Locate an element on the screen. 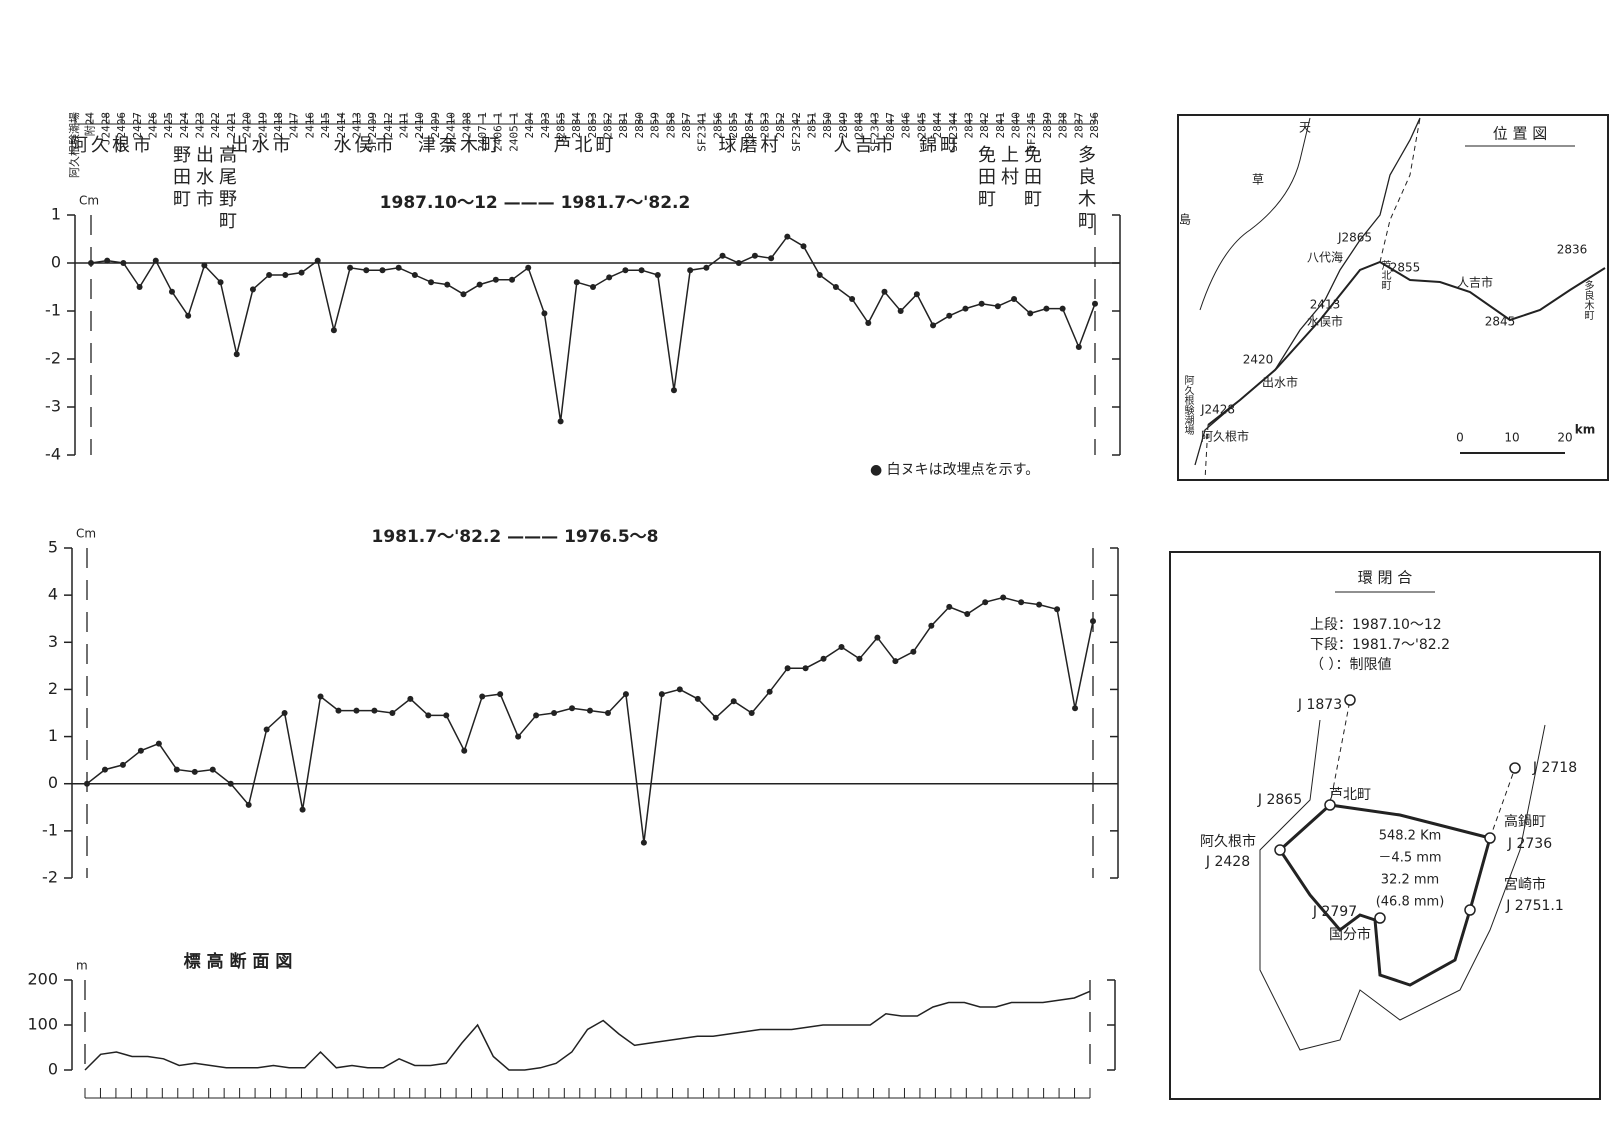 This screenshot has width=1619, height=1144. legend-text: （ ）：制限値 is located at coordinates (1350, 665).